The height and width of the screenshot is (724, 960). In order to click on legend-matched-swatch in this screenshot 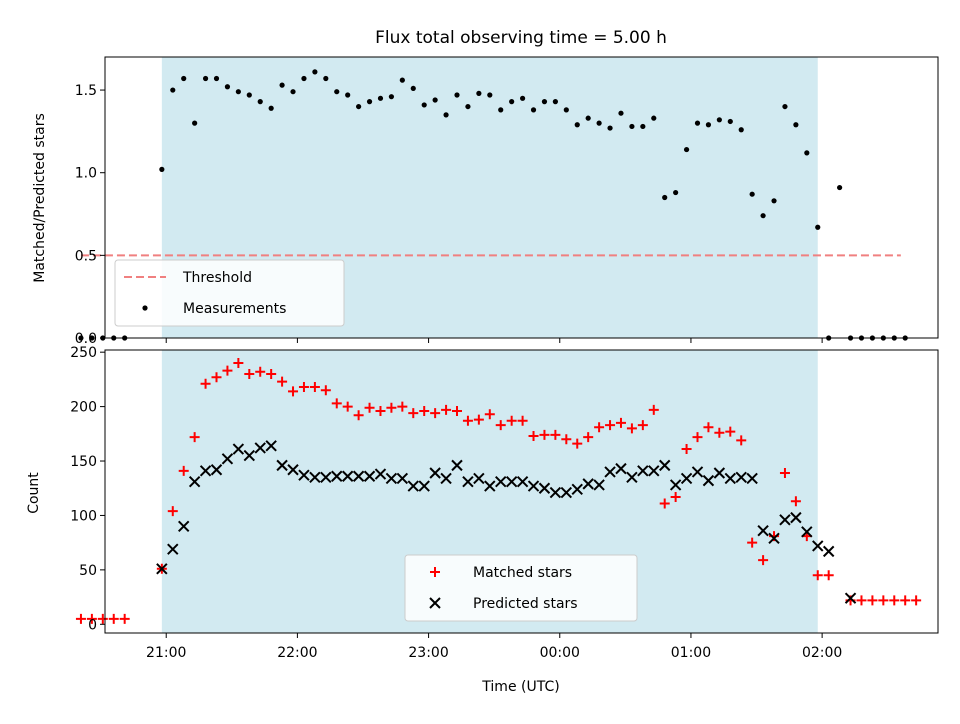, I will do `click(435, 572)`.